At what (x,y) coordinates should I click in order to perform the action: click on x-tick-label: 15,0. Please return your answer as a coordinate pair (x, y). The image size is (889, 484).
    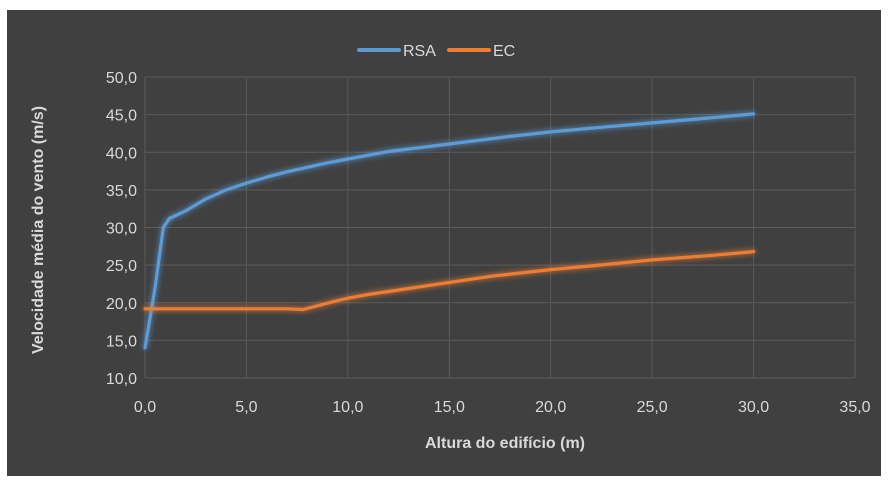
    Looking at the image, I should click on (449, 407).